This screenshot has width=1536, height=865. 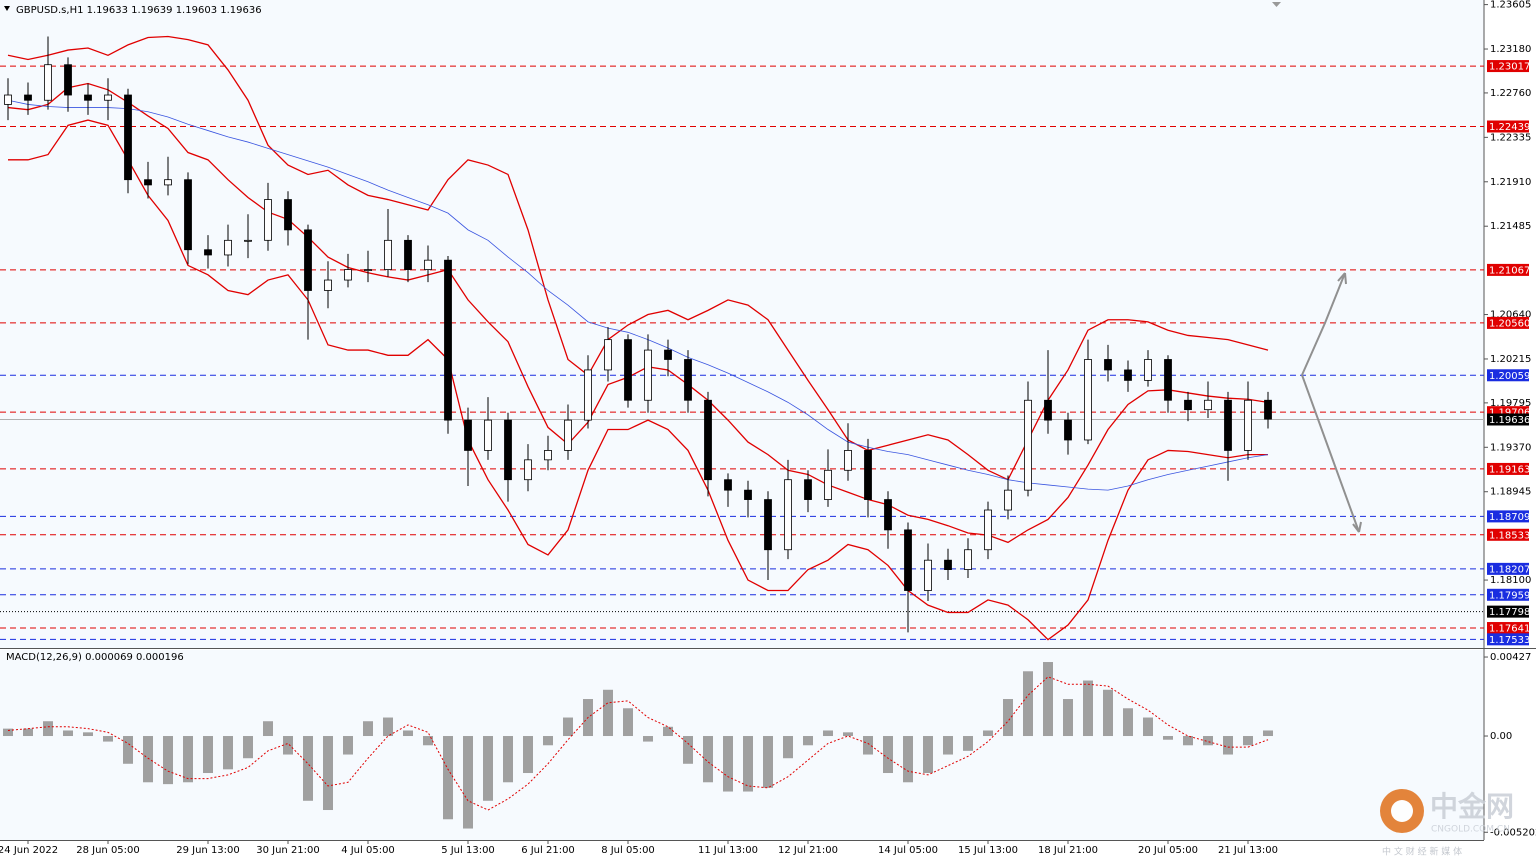 What do you see at coordinates (1342, 278) in the screenshot?
I see `arrow-head` at bounding box center [1342, 278].